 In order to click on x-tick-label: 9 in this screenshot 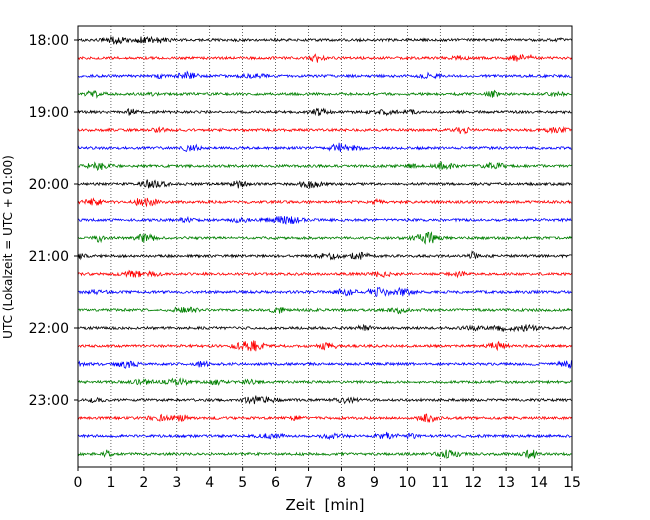, I will do `click(374, 483)`.